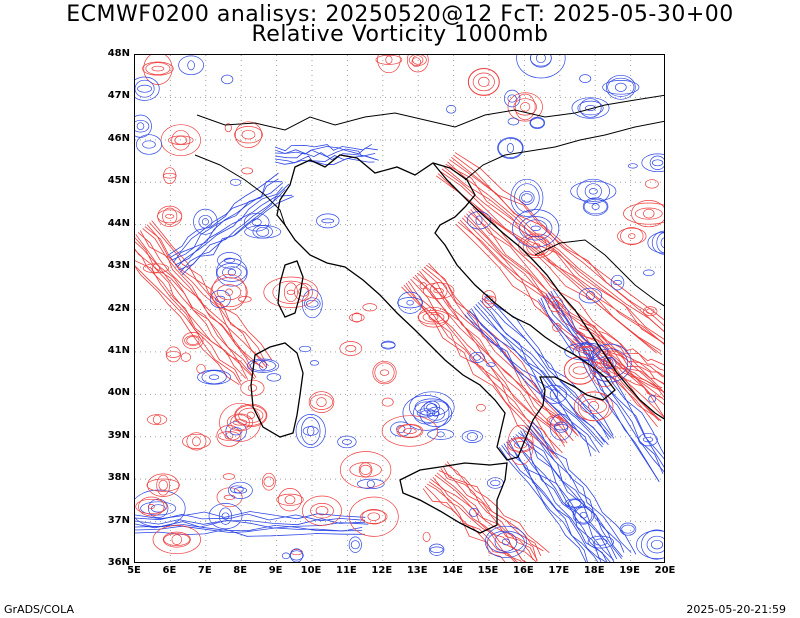 The height and width of the screenshot is (618, 800). Describe the element at coordinates (523, 570) in the screenshot. I see `lon-tick-label: 16E` at that location.